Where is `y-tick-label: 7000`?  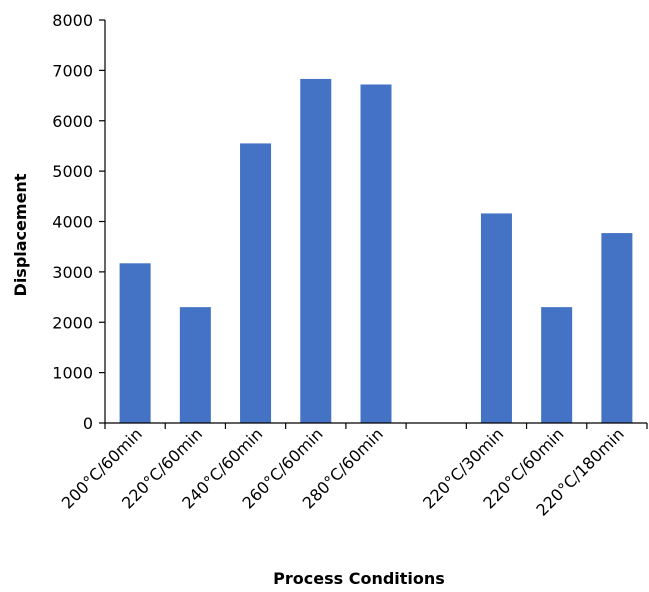
y-tick-label: 7000 is located at coordinates (72, 70).